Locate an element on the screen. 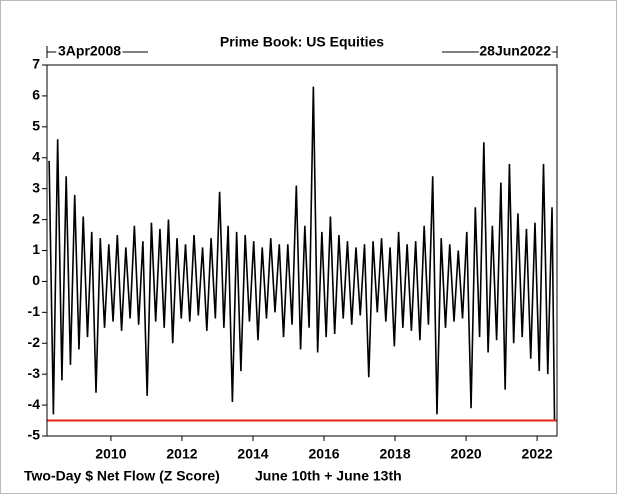  y-tick-label: 4 is located at coordinates (36, 156).